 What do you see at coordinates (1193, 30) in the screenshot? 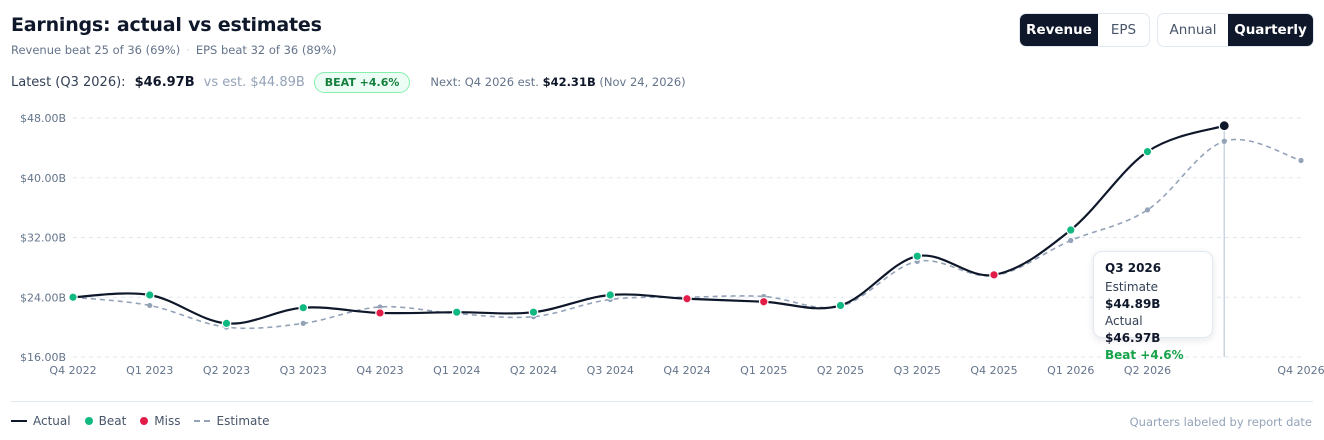
I see `tab-annual: Annual` at bounding box center [1193, 30].